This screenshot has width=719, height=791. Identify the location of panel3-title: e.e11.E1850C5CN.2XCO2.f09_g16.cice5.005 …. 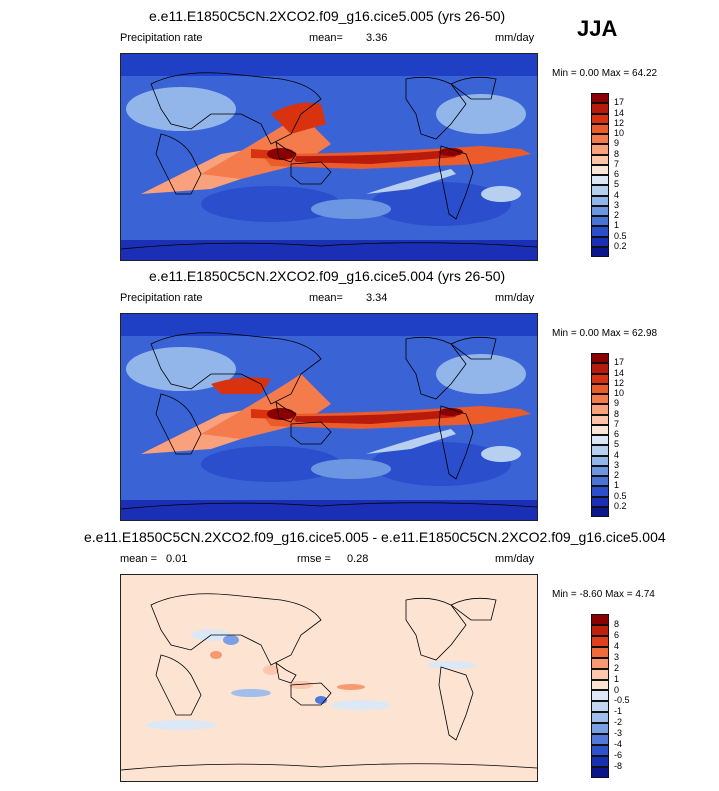
(375, 537).